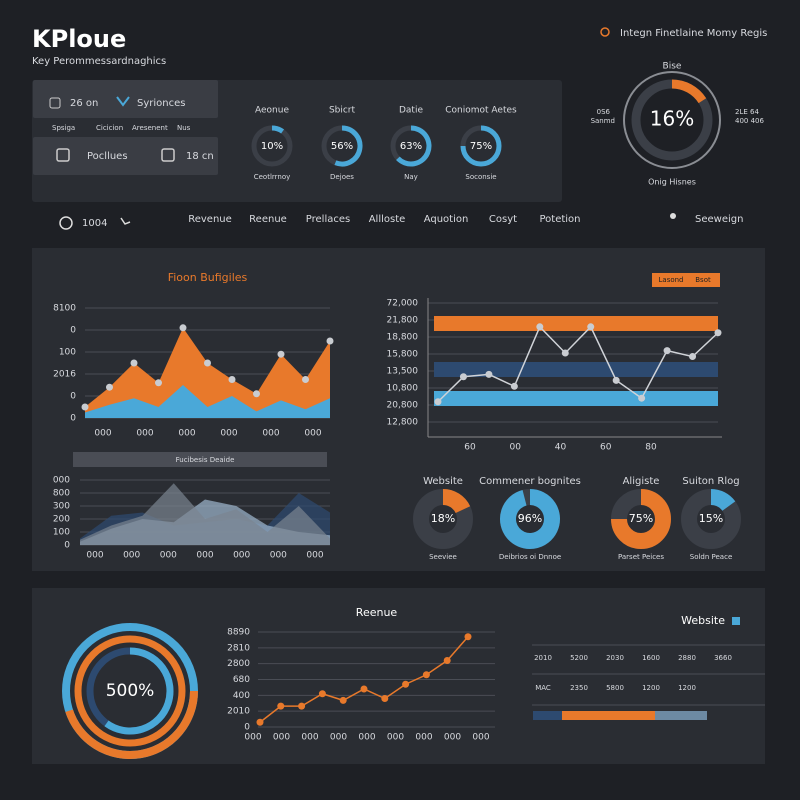  I want to click on summary-value: 18 cn, so click(200, 156).